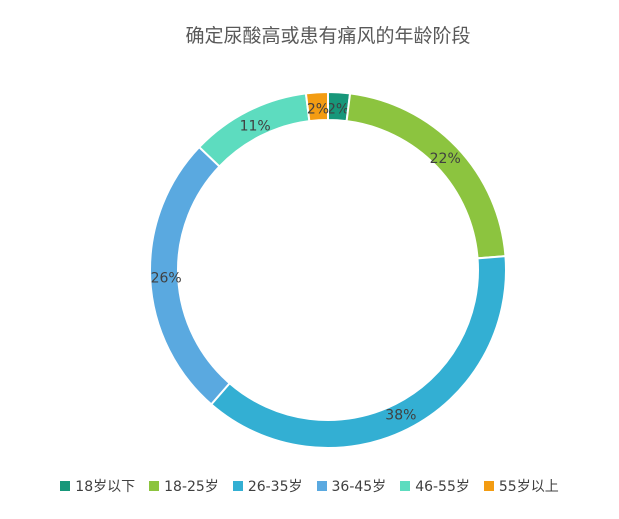  What do you see at coordinates (166, 279) in the screenshot?
I see `data-label: 26%` at bounding box center [166, 279].